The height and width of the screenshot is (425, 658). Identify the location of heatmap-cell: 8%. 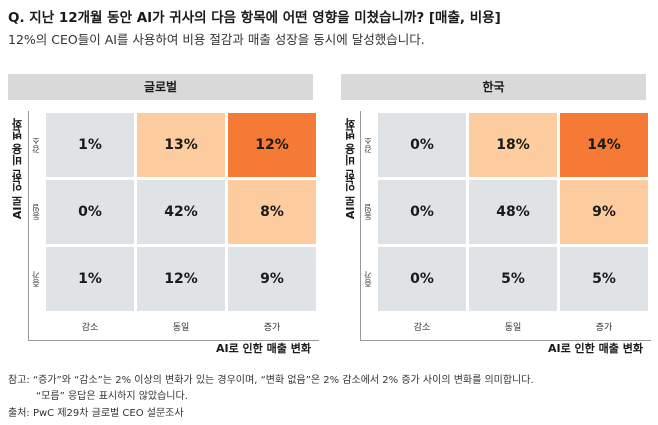
(272, 212).